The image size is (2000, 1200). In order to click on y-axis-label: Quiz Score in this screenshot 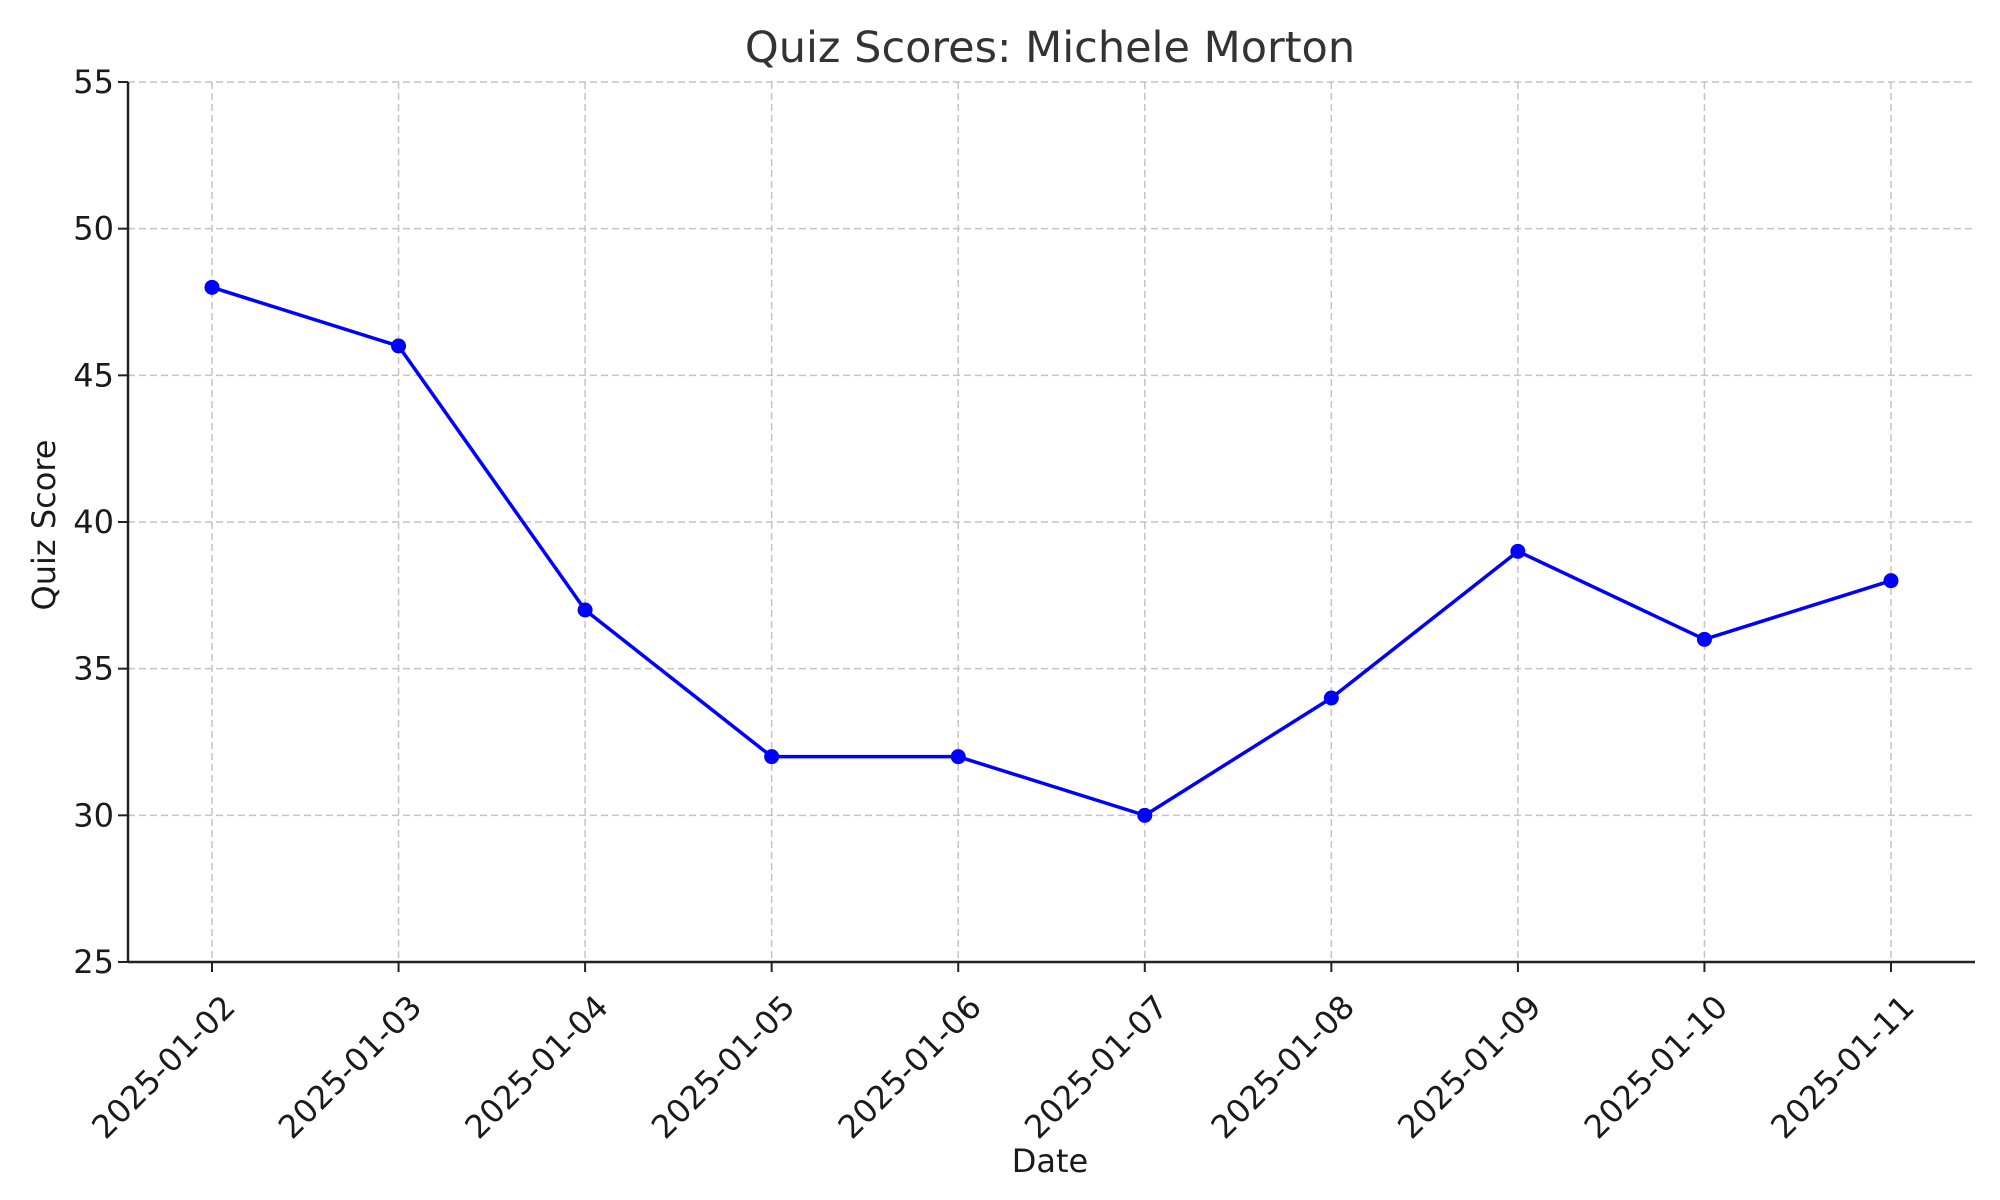, I will do `click(44, 525)`.